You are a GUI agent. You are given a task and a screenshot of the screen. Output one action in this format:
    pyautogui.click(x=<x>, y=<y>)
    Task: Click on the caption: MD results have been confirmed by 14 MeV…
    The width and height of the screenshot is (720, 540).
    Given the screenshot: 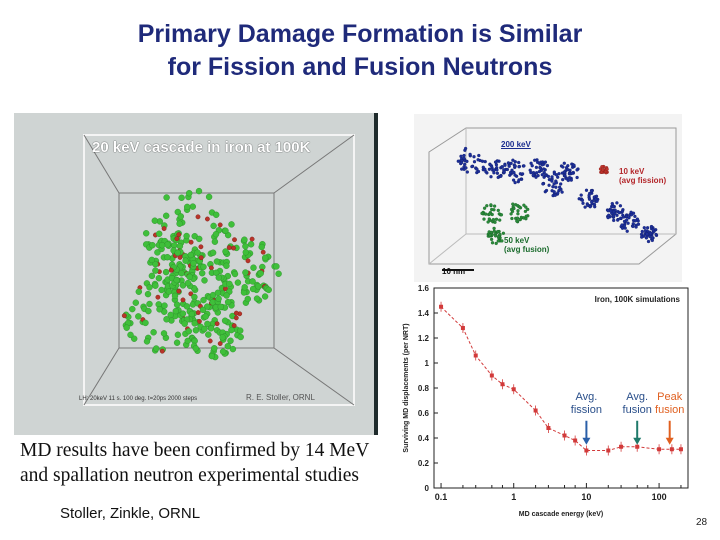 What is the action you would take?
    pyautogui.click(x=200, y=463)
    